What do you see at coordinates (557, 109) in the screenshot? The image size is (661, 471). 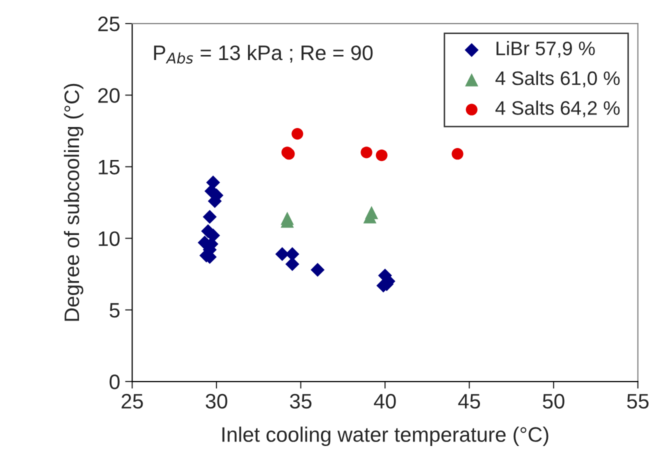 I see `legend-label: 4 Salts 64,2 %` at bounding box center [557, 109].